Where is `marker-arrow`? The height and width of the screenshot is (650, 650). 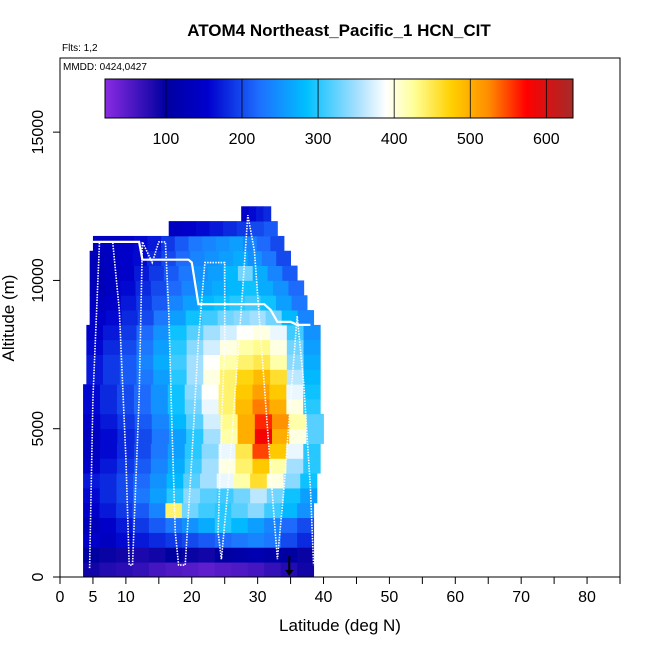 marker-arrow is located at coordinates (289, 573).